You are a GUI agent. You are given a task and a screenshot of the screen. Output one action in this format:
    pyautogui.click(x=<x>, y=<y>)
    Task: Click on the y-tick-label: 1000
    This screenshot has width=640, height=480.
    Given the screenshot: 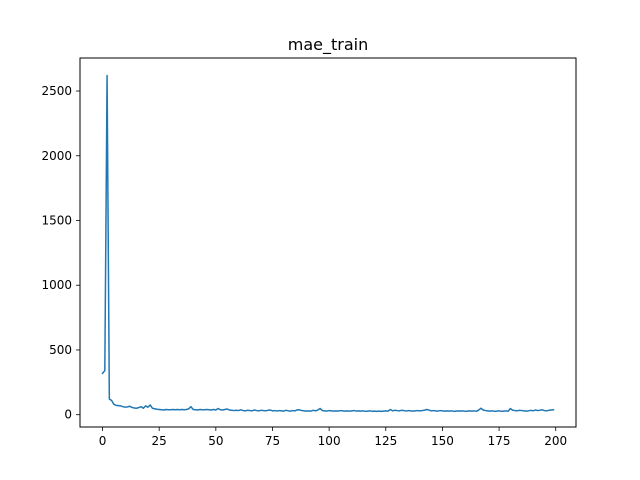 What is the action you would take?
    pyautogui.click(x=56, y=285)
    